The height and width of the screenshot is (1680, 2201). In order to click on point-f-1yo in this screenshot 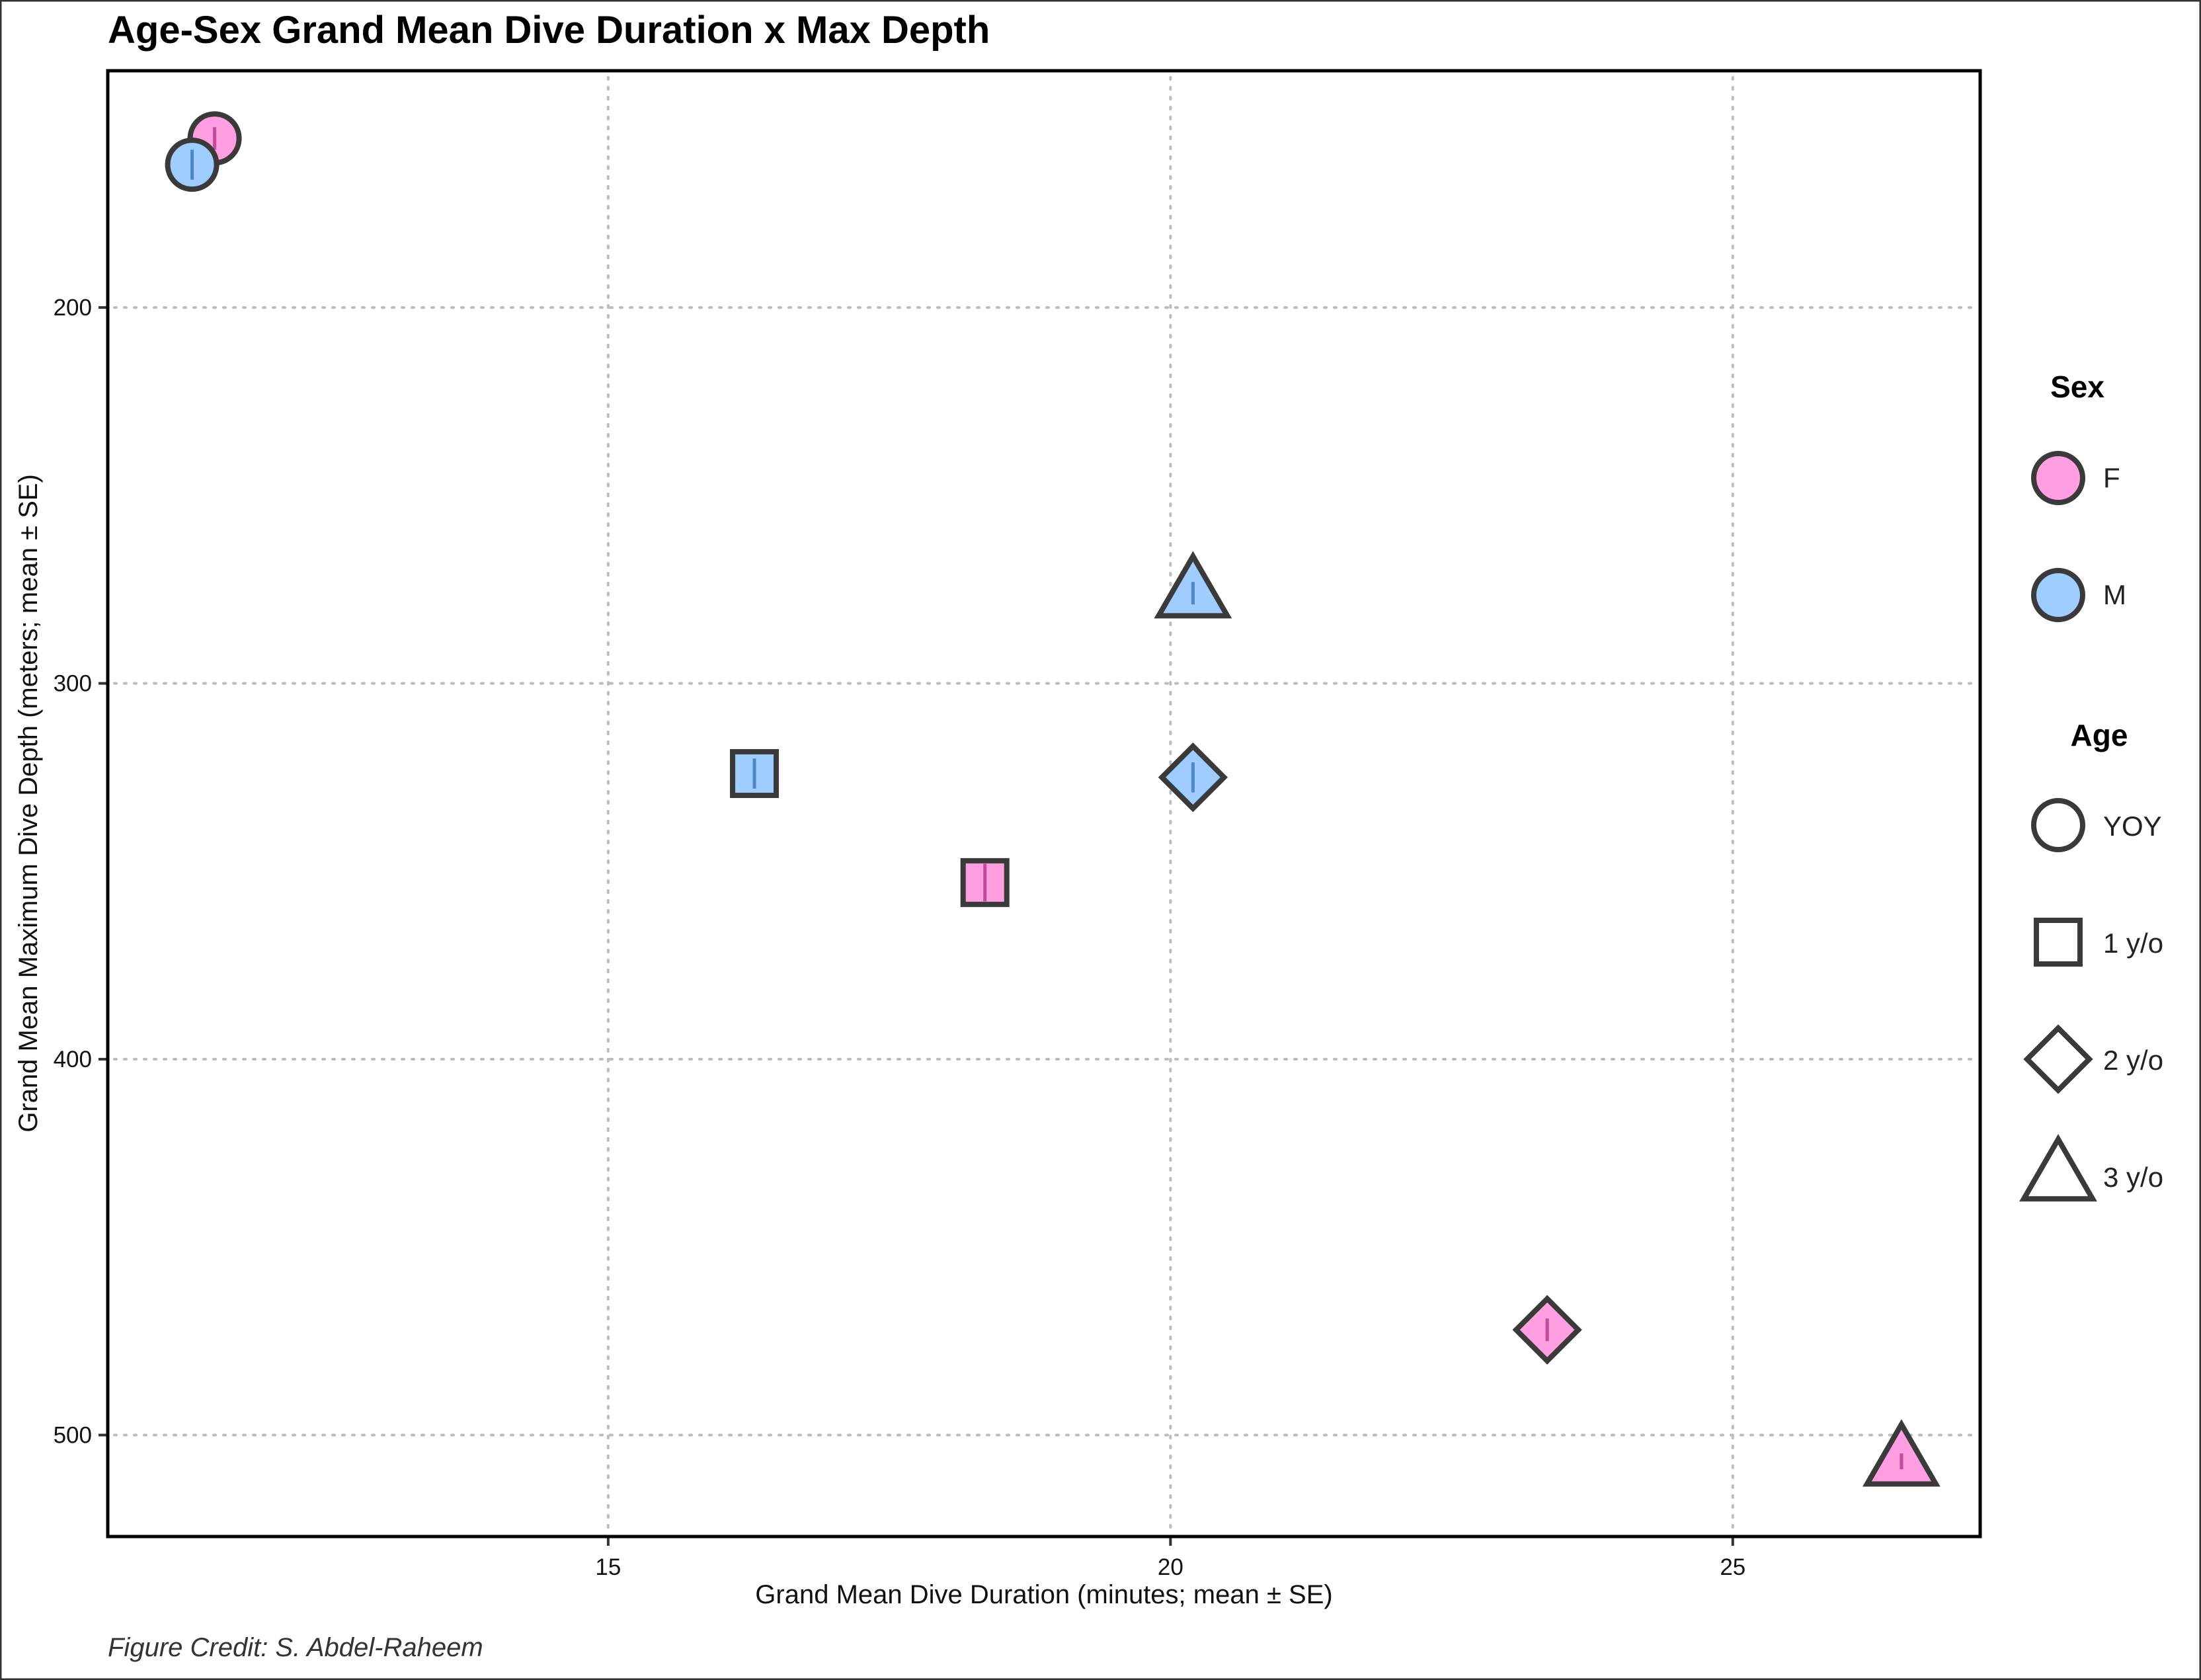, I will do `click(985, 882)`.